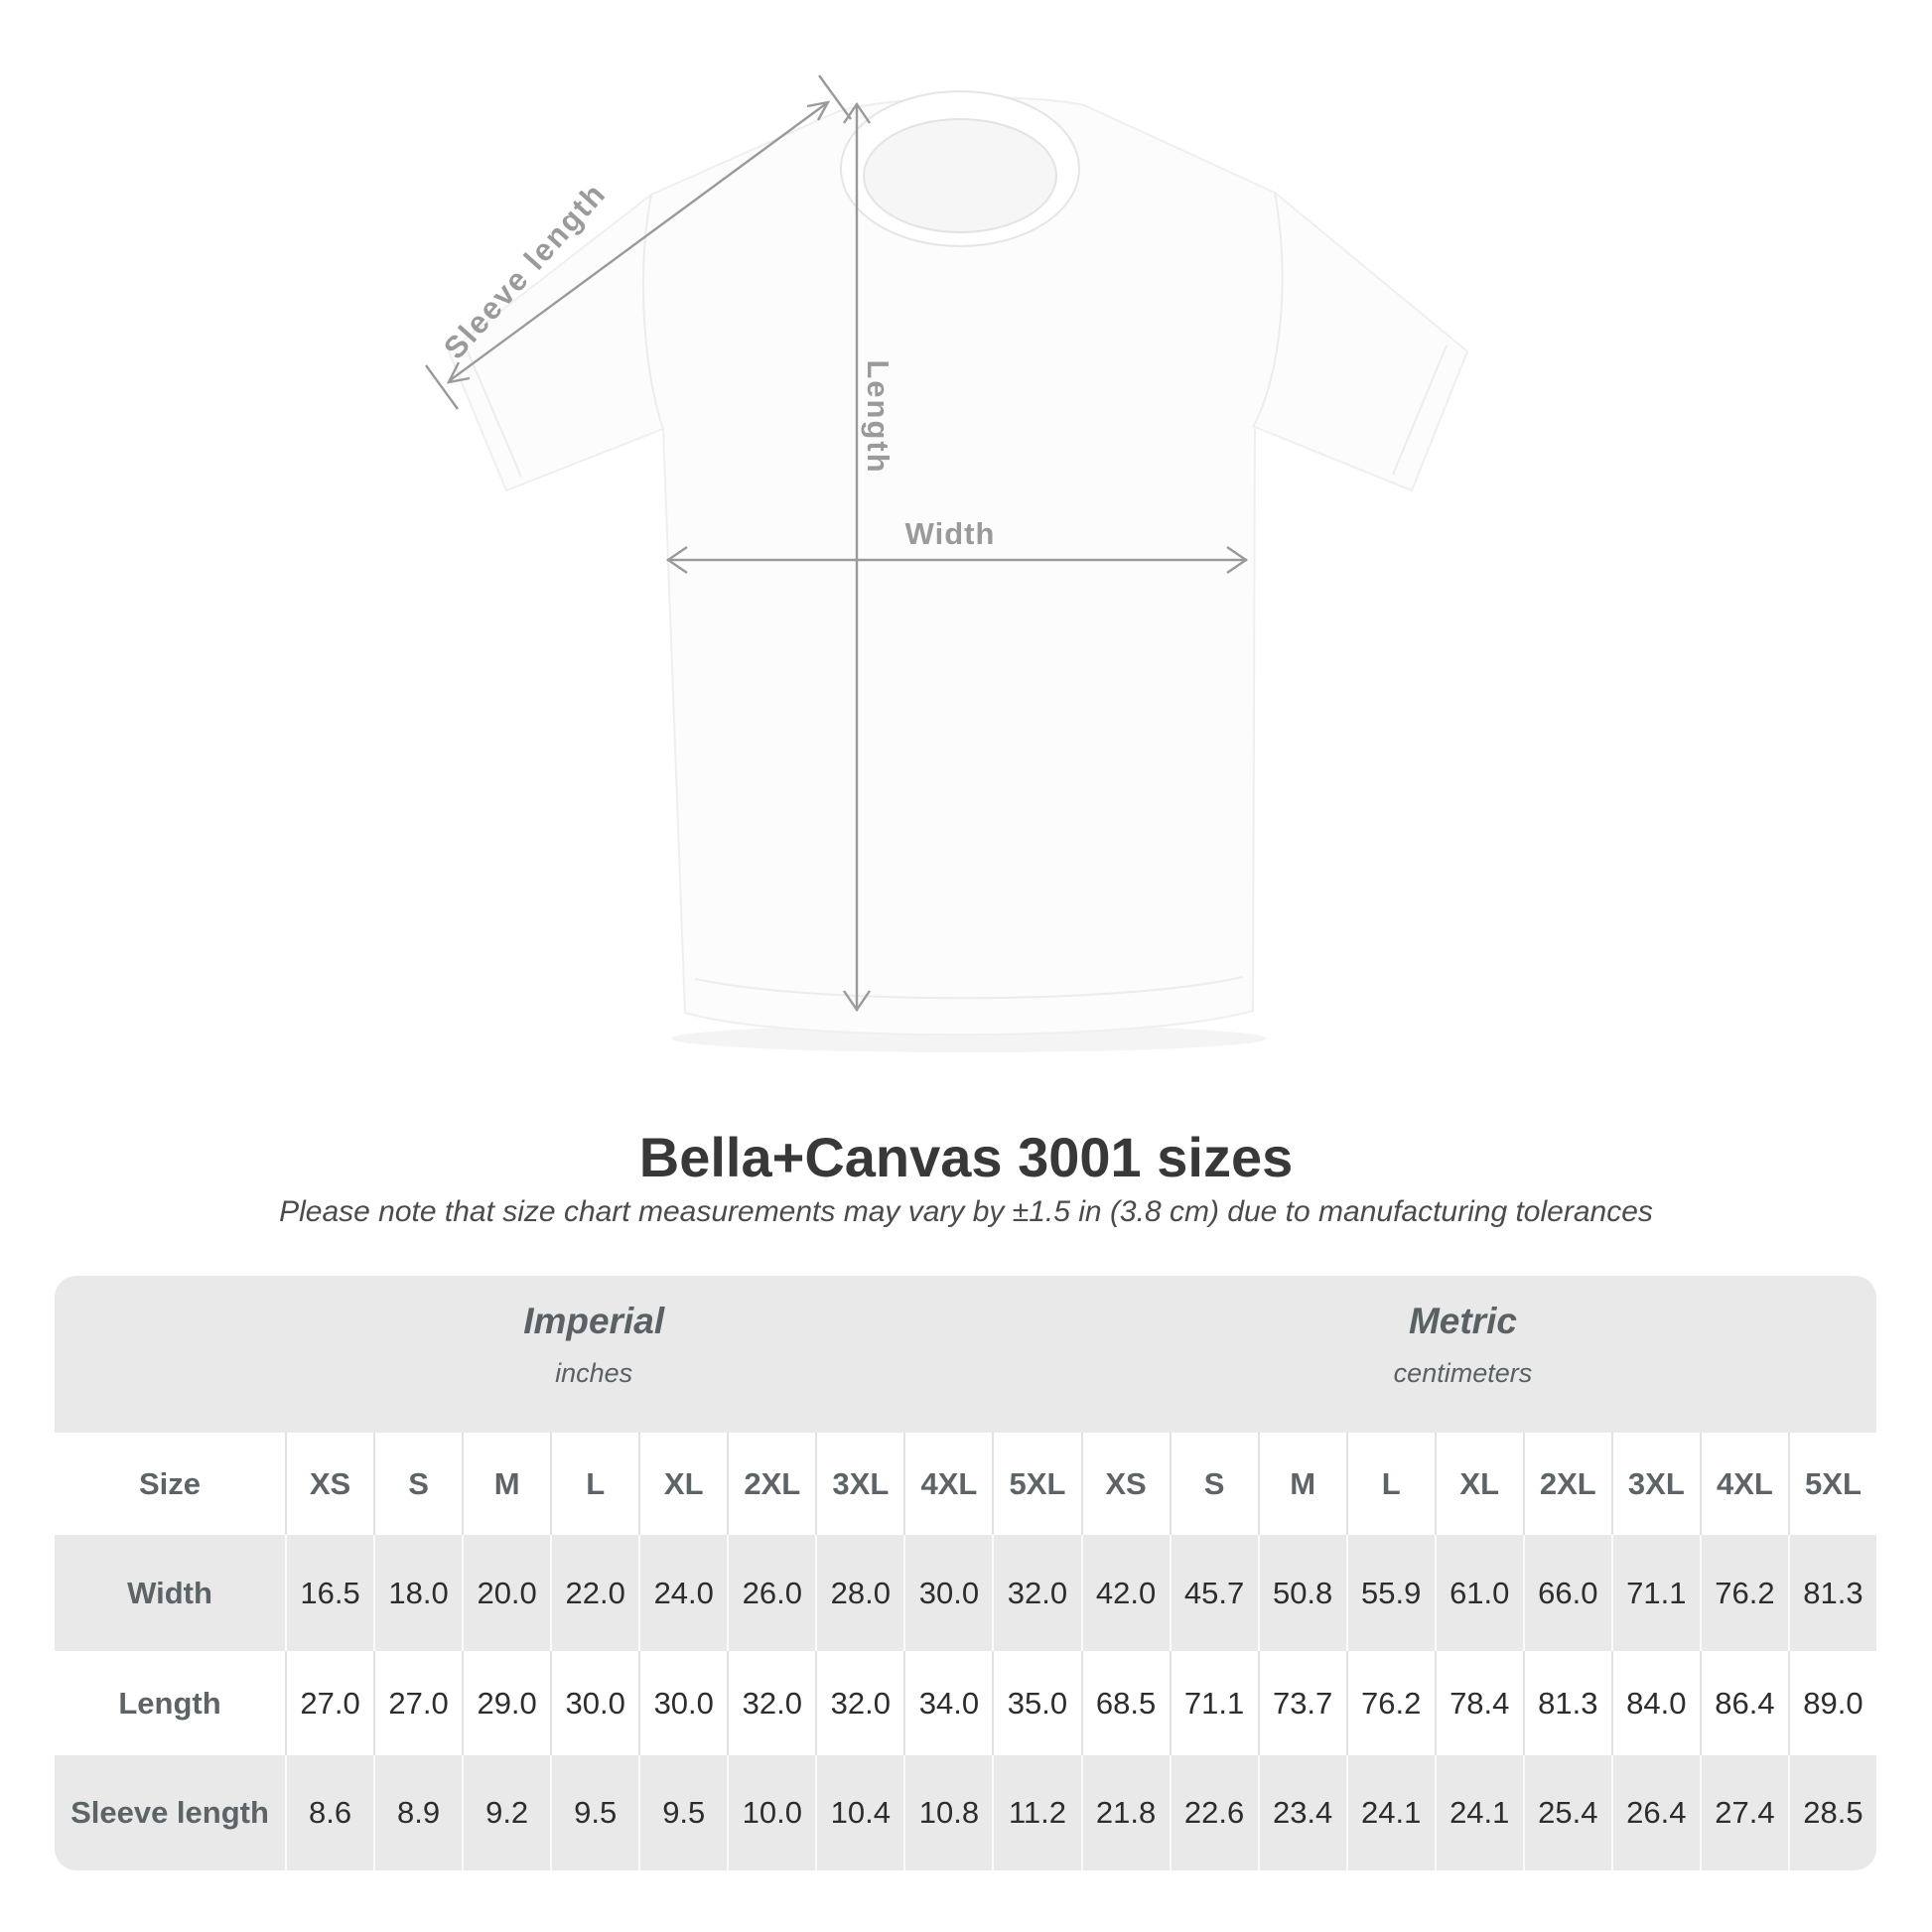  What do you see at coordinates (1125, 1593) in the screenshot?
I see `measurement-value: 42.0` at bounding box center [1125, 1593].